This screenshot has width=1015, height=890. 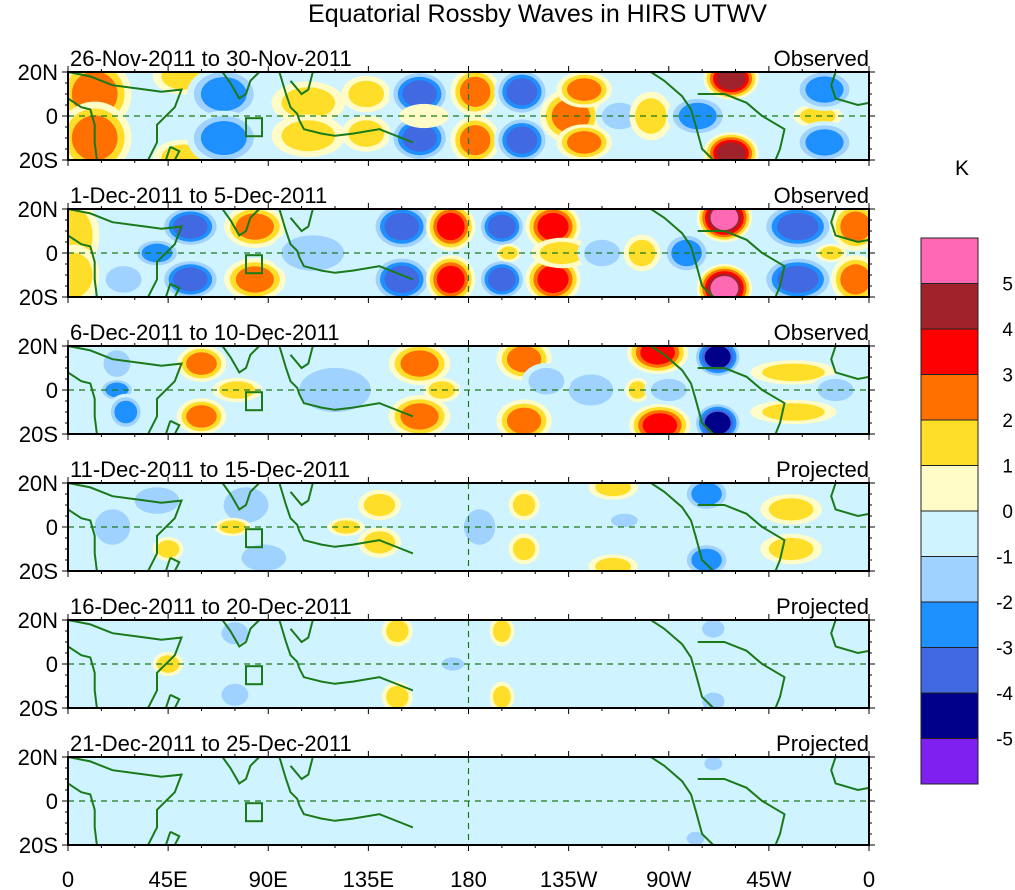 I want to click on colorbar-tick-label: -2, so click(x=1004, y=603).